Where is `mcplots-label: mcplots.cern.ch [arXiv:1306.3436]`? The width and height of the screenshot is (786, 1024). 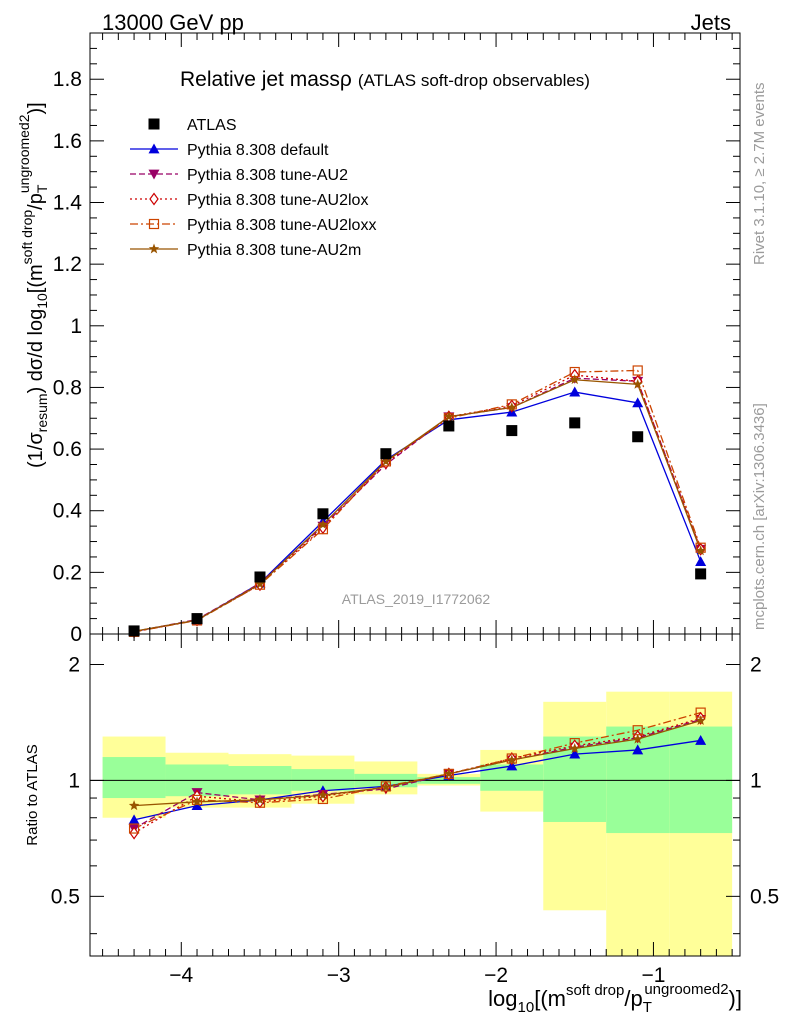 mcplots-label: mcplots.cern.ch [arXiv:1306.3436] is located at coordinates (759, 516).